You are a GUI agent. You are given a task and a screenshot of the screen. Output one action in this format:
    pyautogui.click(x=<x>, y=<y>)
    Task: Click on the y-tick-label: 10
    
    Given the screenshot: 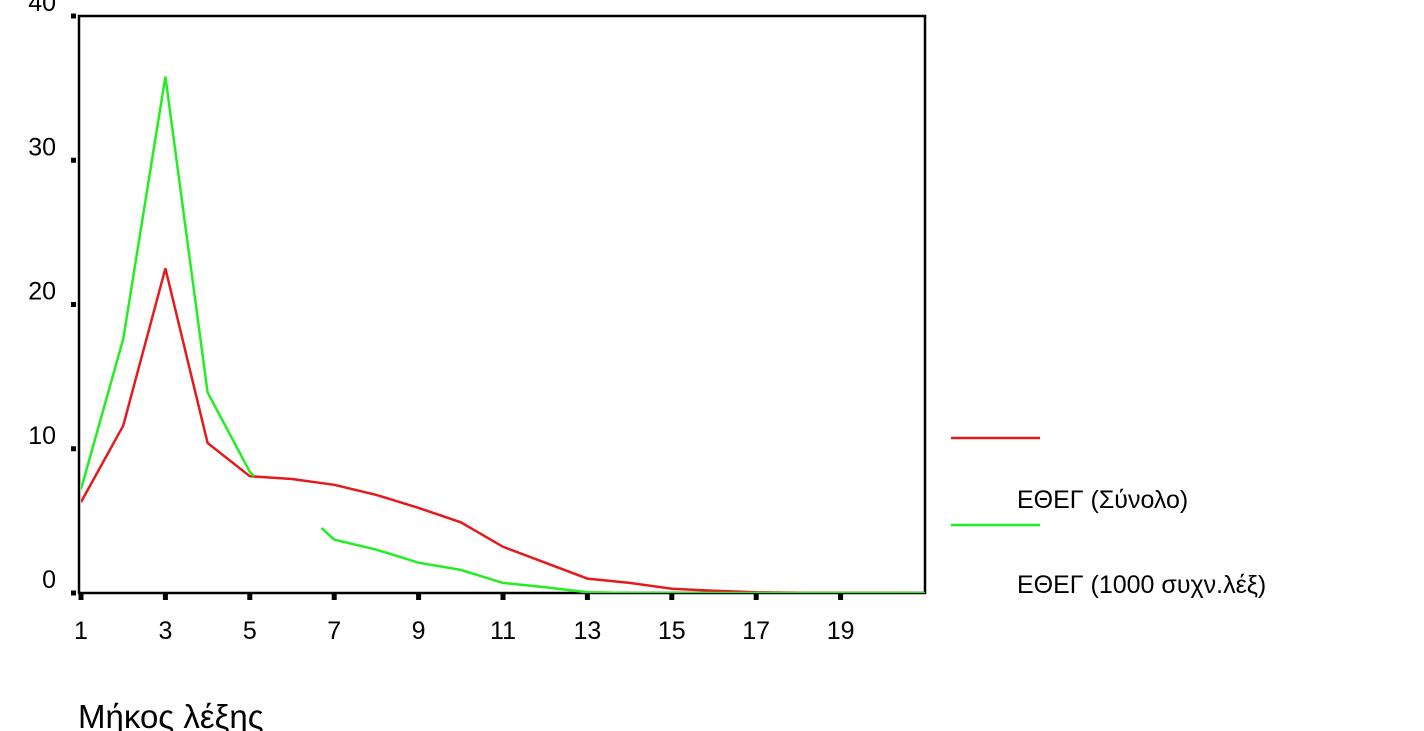 What is the action you would take?
    pyautogui.click(x=42, y=436)
    